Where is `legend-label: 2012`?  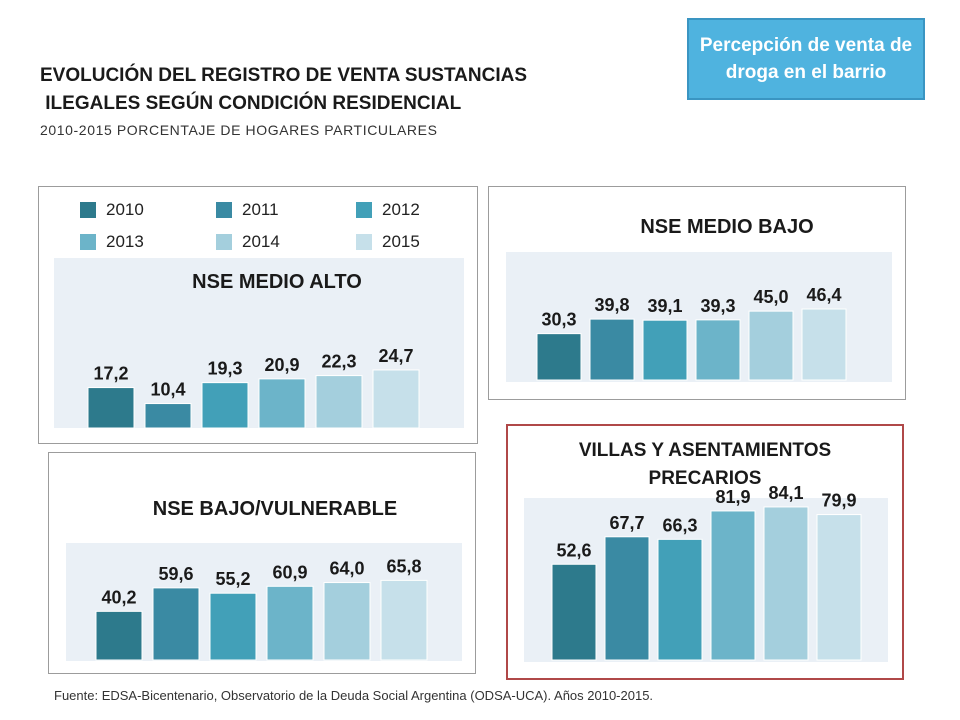 legend-label: 2012 is located at coordinates (401, 209).